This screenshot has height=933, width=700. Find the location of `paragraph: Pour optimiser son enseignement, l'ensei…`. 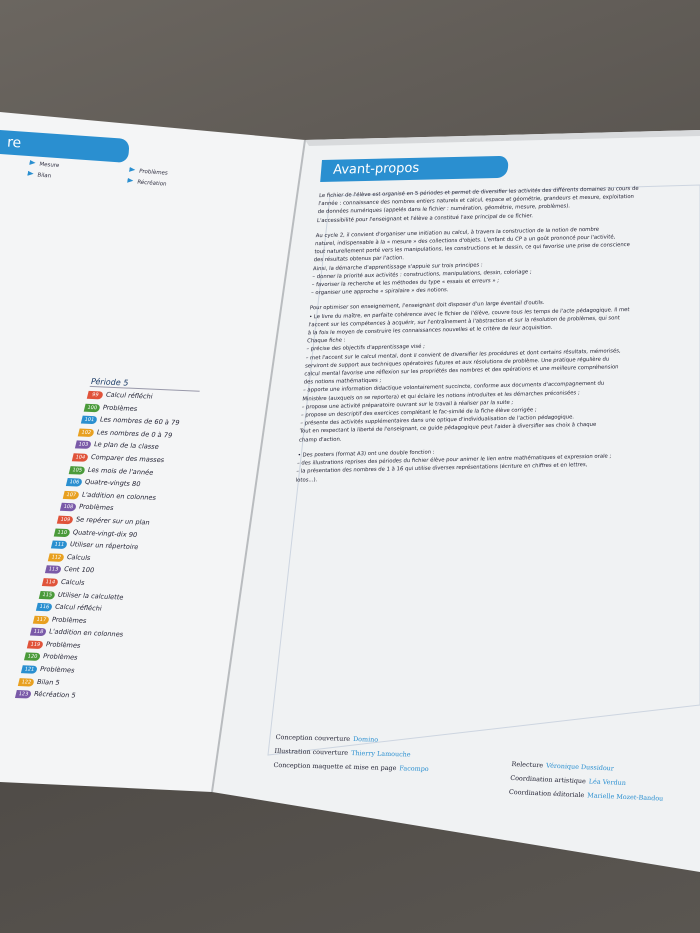

paragraph: Pour optimiser son enseignement, l'ensei… is located at coordinates (499, 369).